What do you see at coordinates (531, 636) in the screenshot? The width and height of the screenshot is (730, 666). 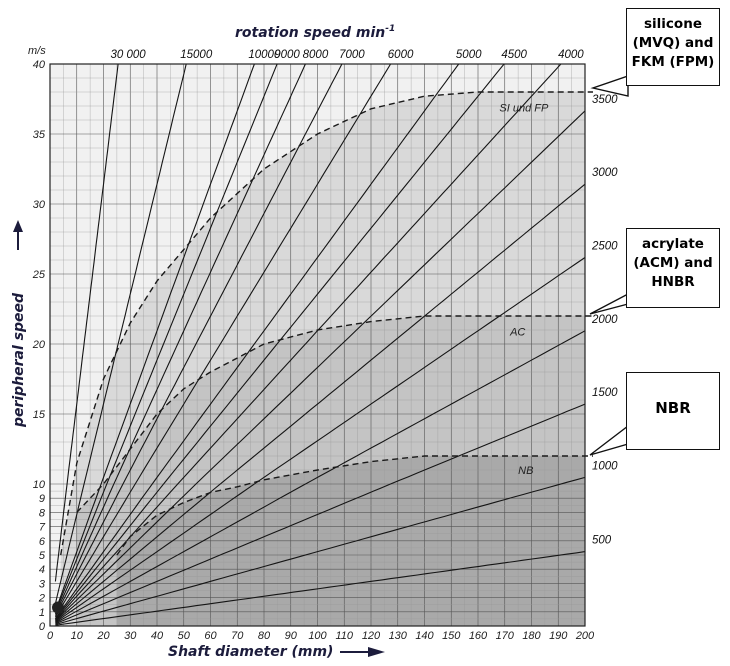 I see `x-tick-label: 180` at bounding box center [531, 636].